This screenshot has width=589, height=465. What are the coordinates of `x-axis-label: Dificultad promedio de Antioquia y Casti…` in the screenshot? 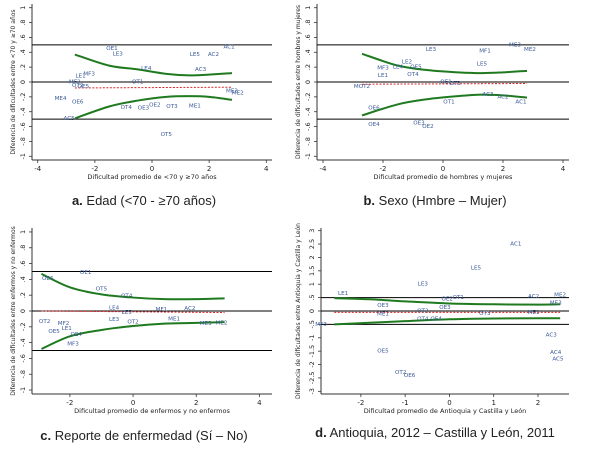 It's located at (445, 411).